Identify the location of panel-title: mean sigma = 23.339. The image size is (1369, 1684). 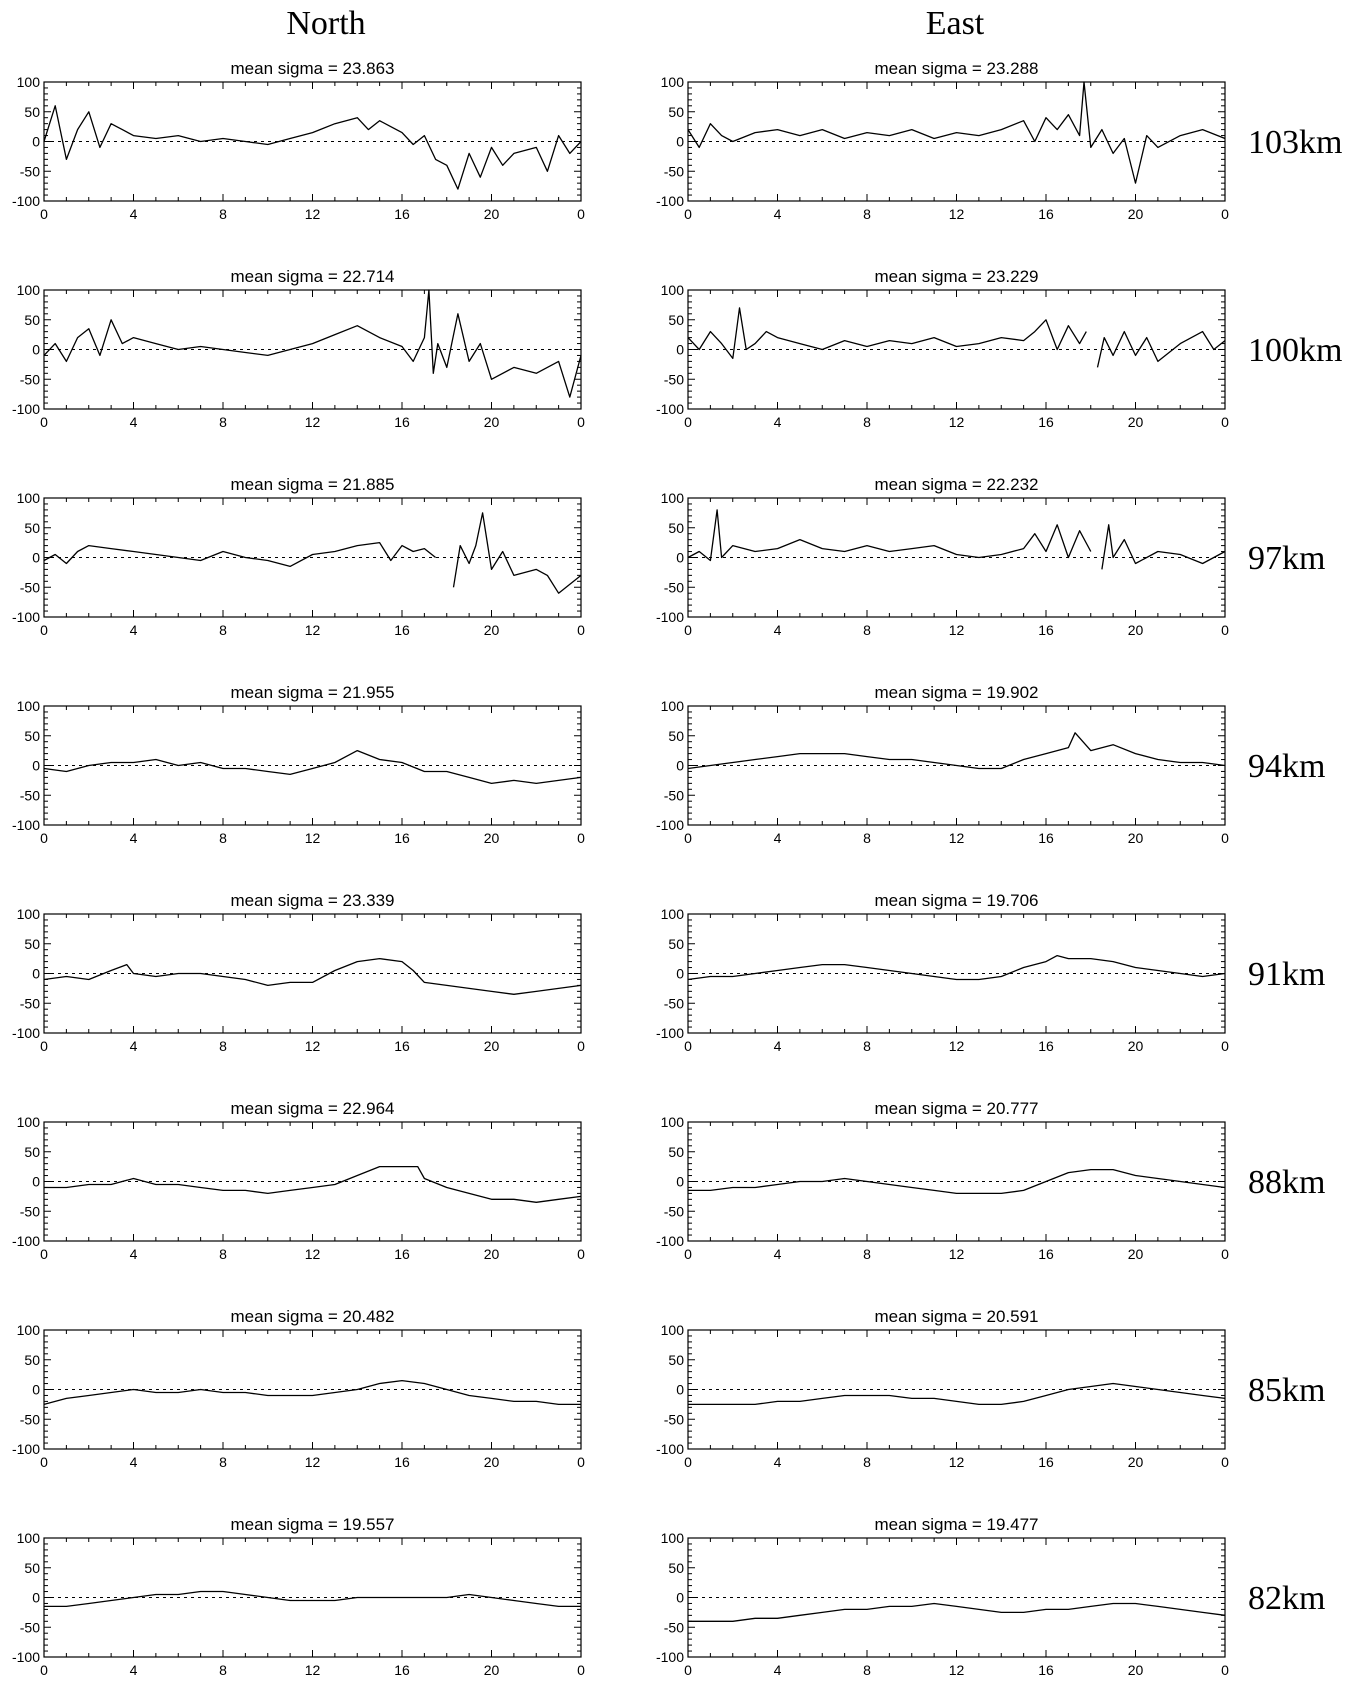
(313, 900).